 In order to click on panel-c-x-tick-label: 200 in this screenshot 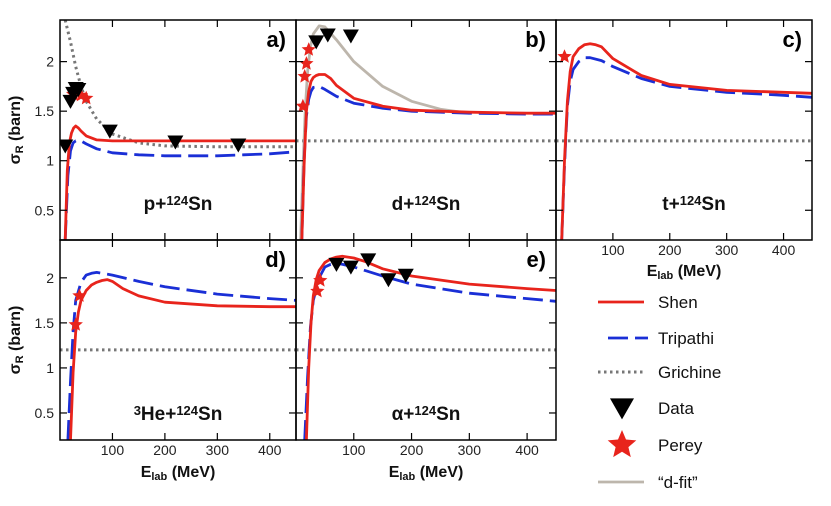, I will do `click(670, 250)`.